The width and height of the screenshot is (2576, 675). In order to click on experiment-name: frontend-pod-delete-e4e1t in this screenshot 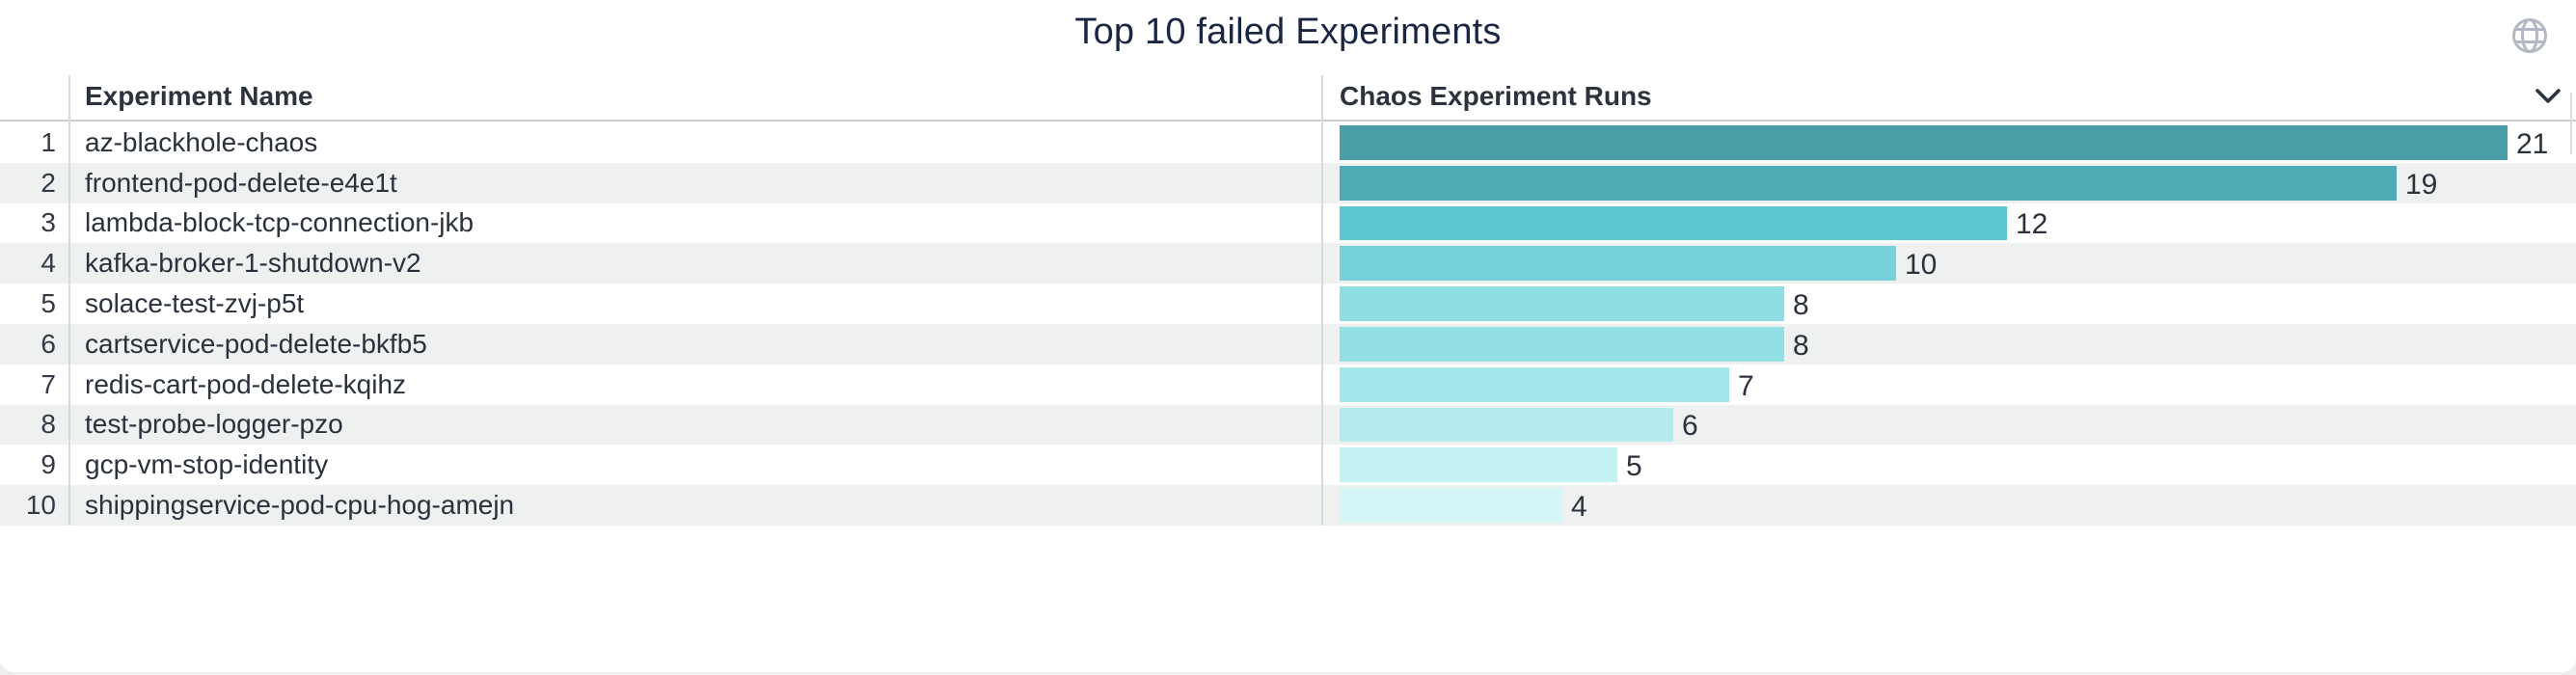, I will do `click(241, 182)`.